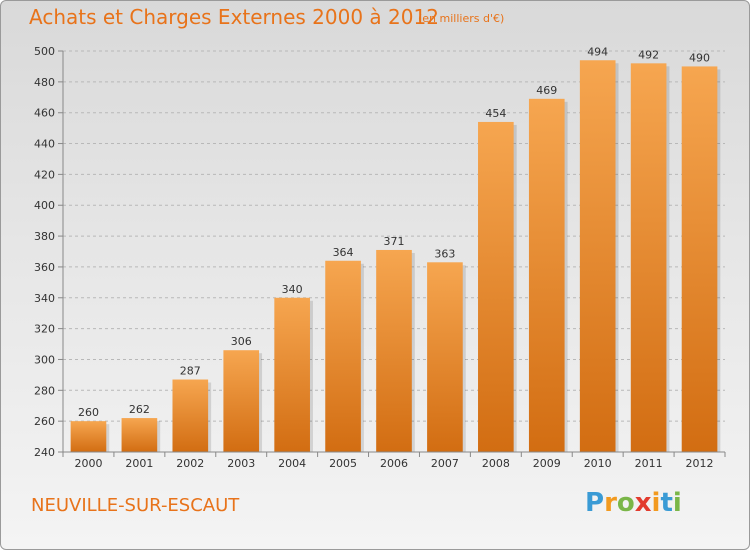 Image resolution: width=750 pixels, height=550 pixels. I want to click on x-tick-label: 2005, so click(343, 463).